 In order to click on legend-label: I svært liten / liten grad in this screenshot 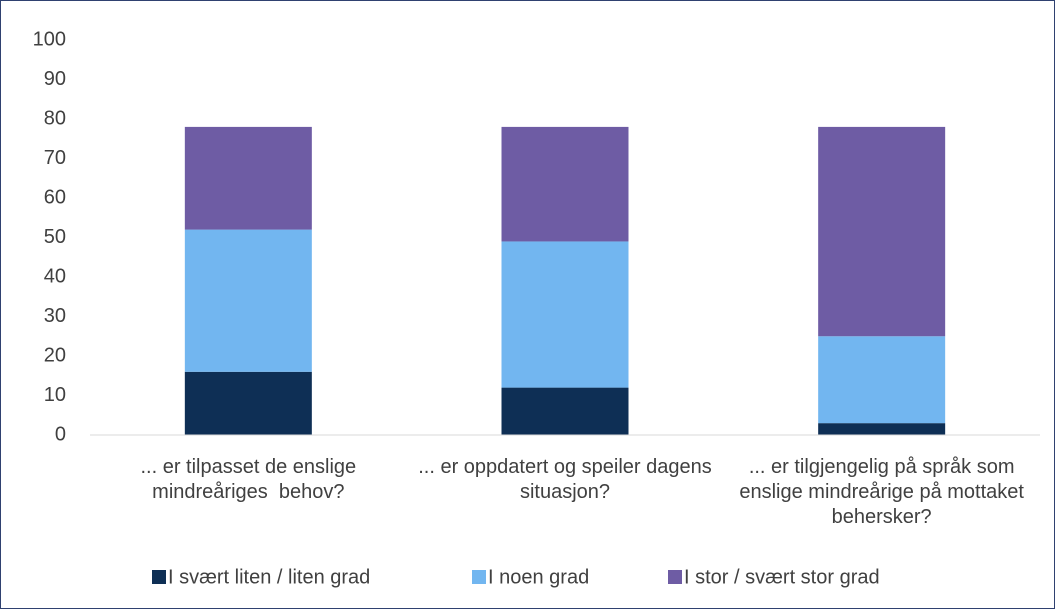, I will do `click(269, 577)`.